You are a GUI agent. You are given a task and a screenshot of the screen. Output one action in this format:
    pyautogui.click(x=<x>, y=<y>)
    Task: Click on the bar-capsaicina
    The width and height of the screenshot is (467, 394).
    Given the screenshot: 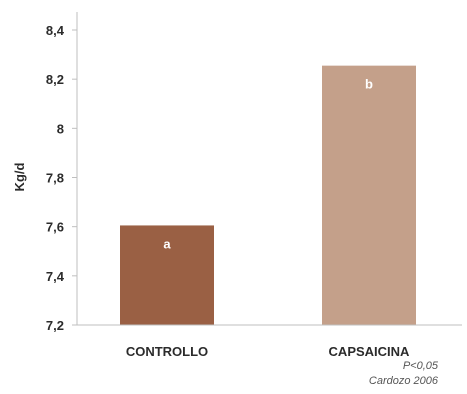 What is the action you would take?
    pyautogui.click(x=369, y=195)
    